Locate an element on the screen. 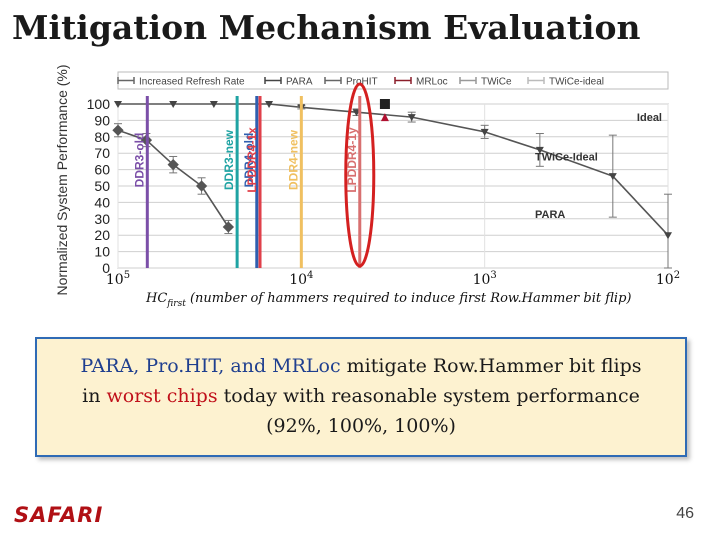 This screenshot has height=540, width=720. vline-label: DDR4-old is located at coordinates (249, 160).